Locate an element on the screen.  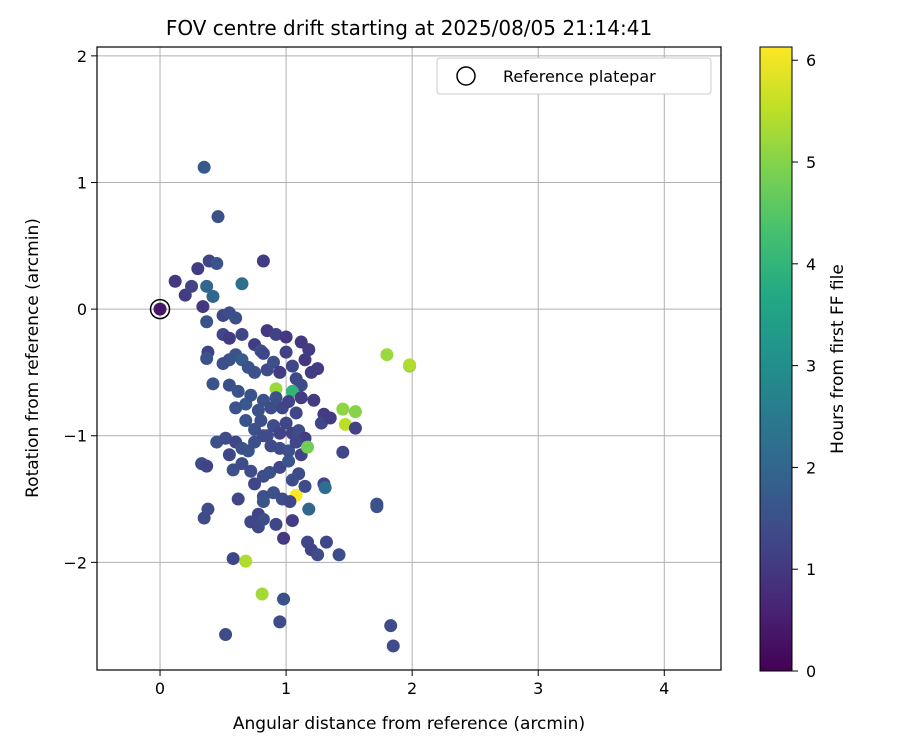
x-tick-label: 2 is located at coordinates (412, 688).